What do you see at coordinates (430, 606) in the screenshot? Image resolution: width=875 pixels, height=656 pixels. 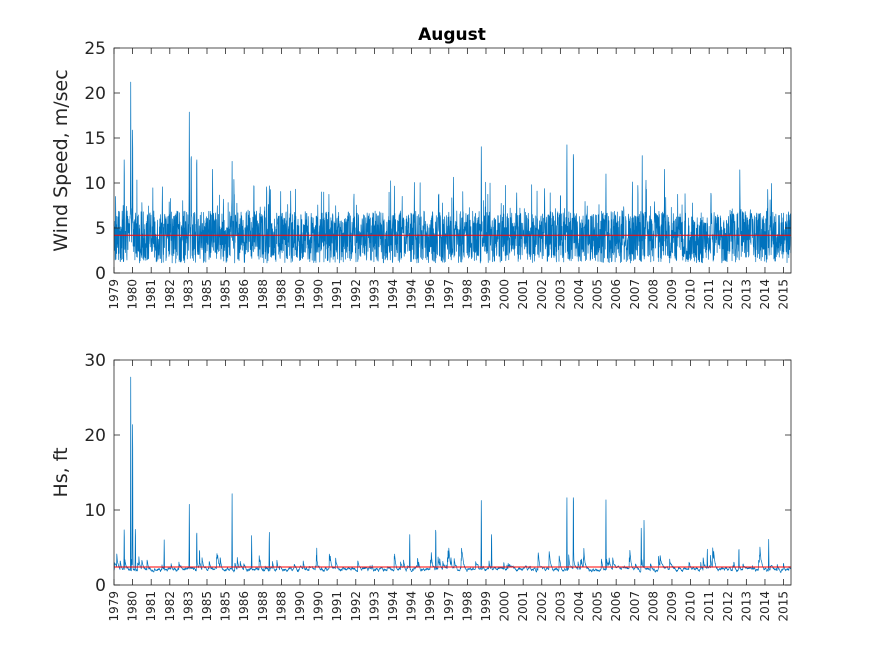 I see `wave-height-xtick-label: 1996` at bounding box center [430, 606].